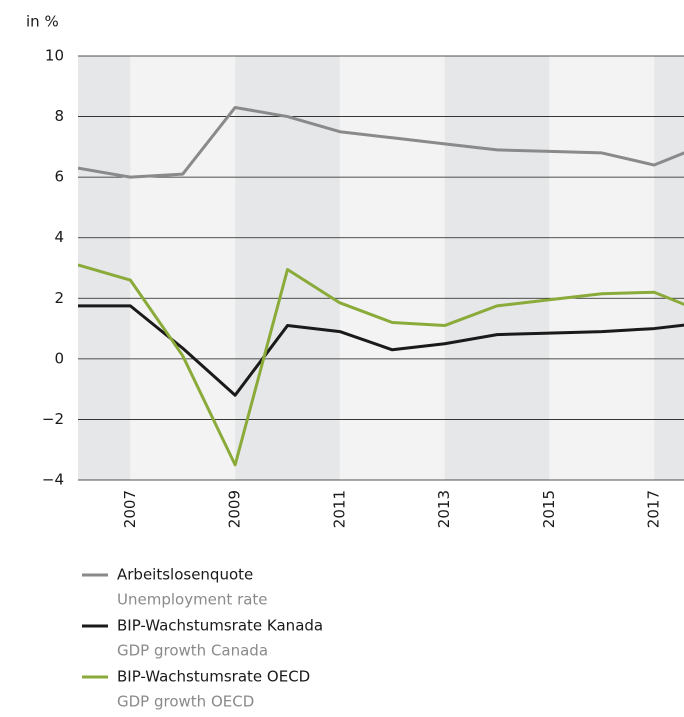 This screenshot has height=717, width=684. Describe the element at coordinates (59, 298) in the screenshot. I see `y-tick-label: 2` at that location.